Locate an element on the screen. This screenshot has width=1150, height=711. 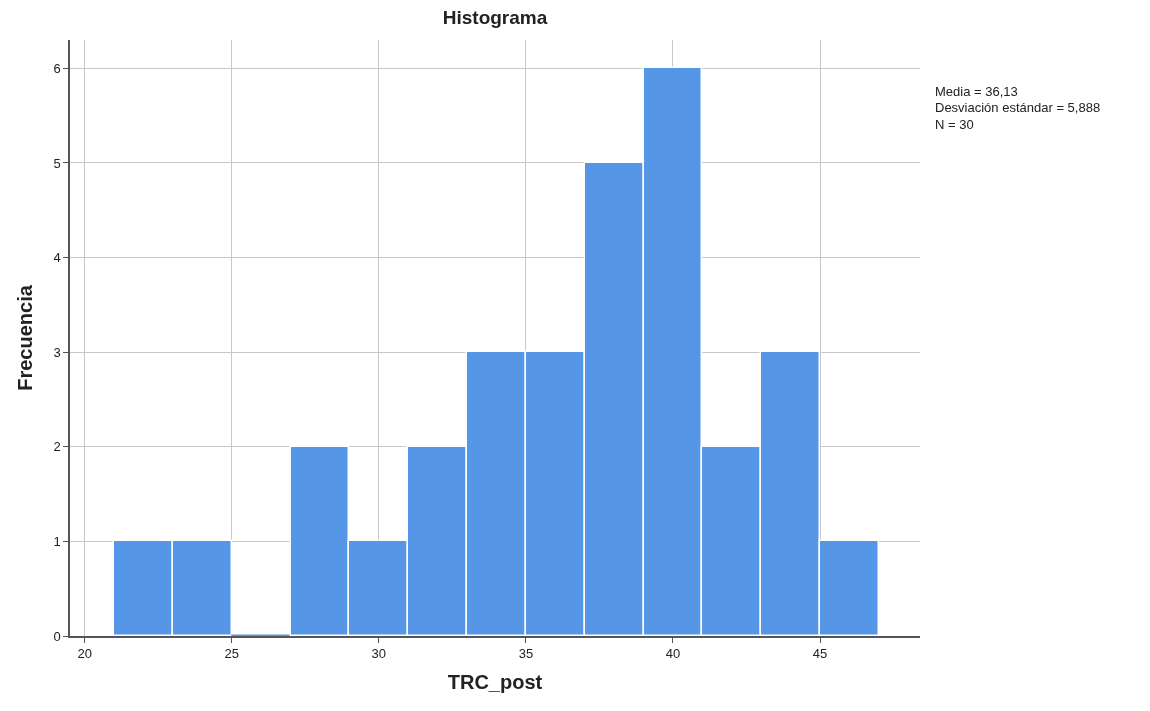
x-tick-label: 45 is located at coordinates (820, 654).